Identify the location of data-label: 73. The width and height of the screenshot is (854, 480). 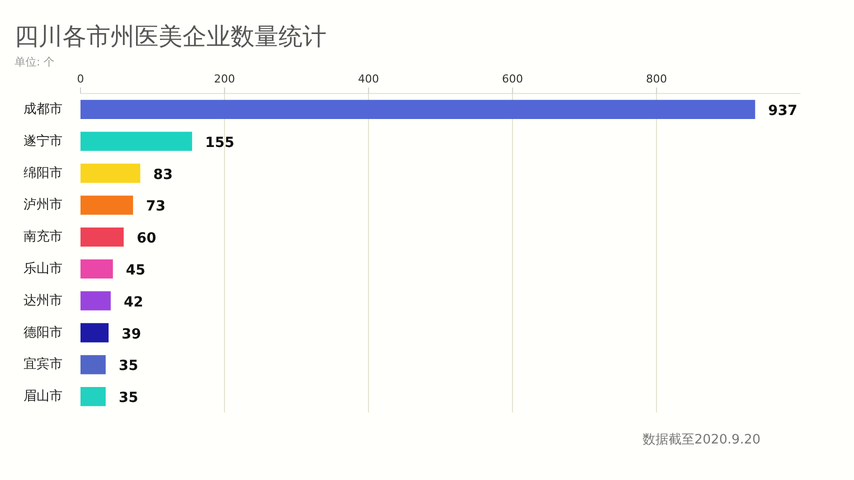
(156, 206).